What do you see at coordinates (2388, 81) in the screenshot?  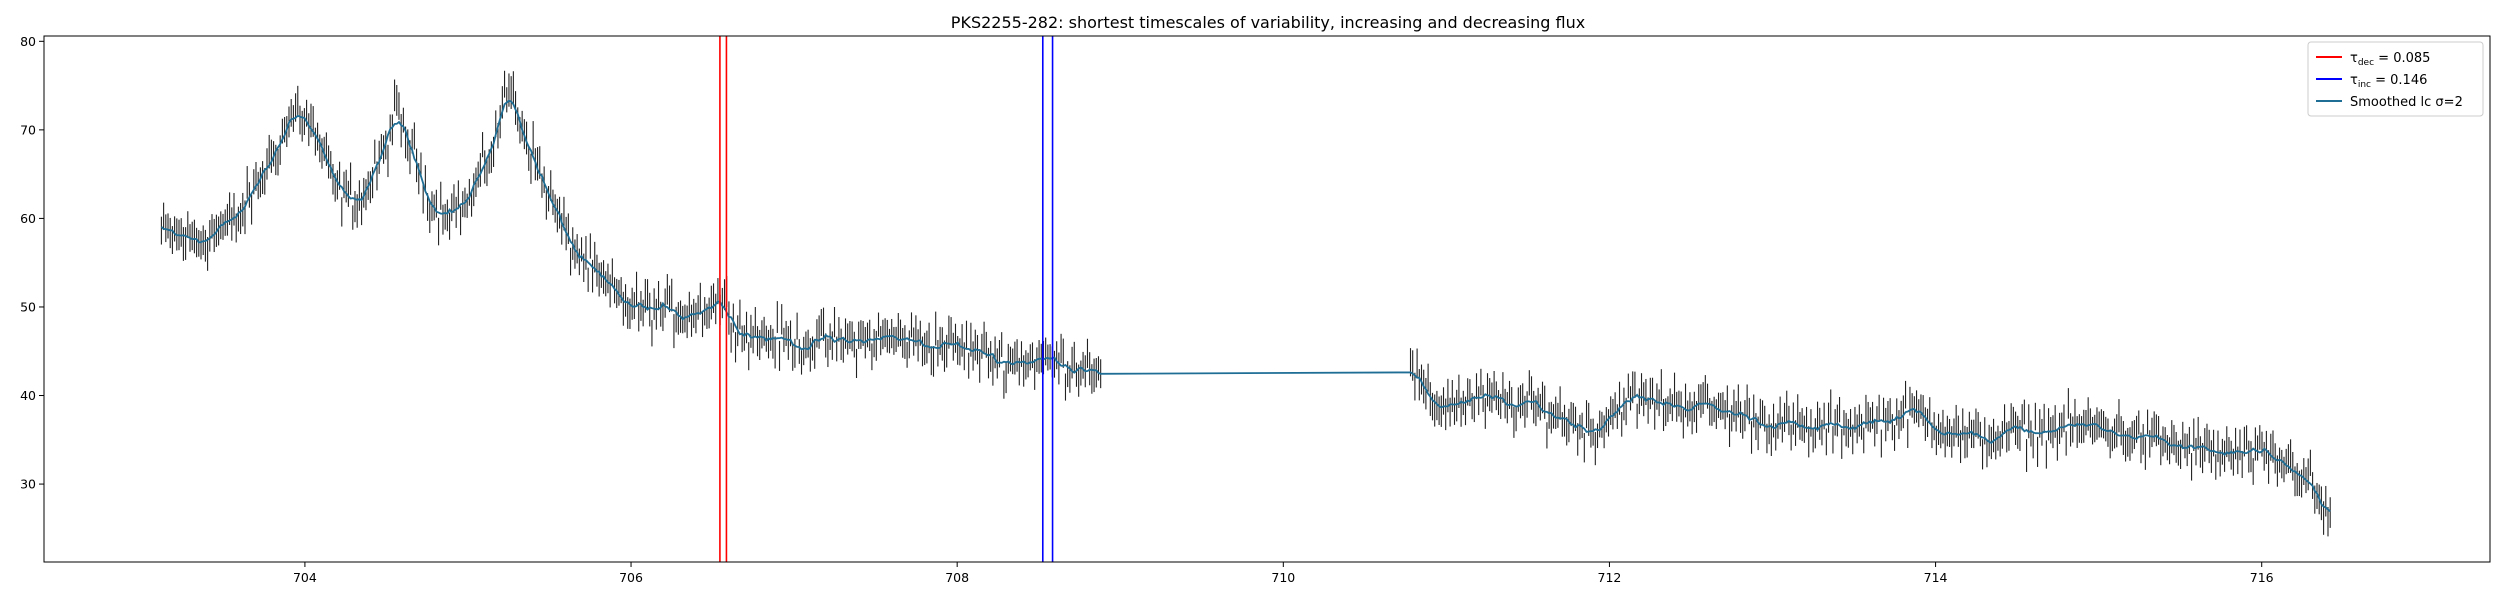 I see `legend-label-tau_inc: τinc = 0.146` at bounding box center [2388, 81].